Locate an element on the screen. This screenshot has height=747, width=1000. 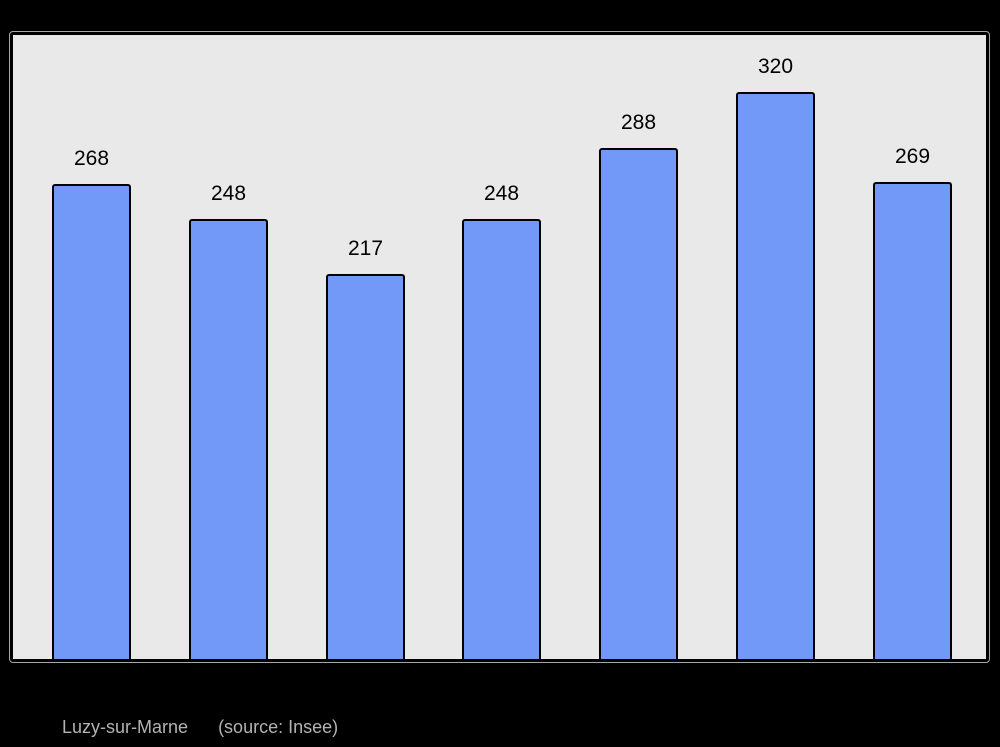
bar-slot: 320 is located at coordinates (775, 347).